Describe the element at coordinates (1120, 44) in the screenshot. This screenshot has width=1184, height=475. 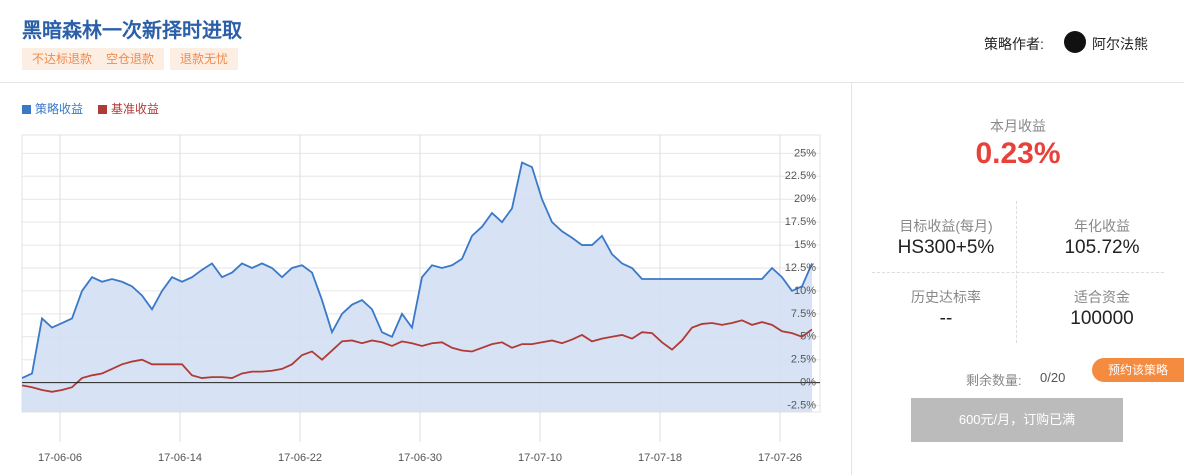
I see `author-name: 阿尔法熊` at that location.